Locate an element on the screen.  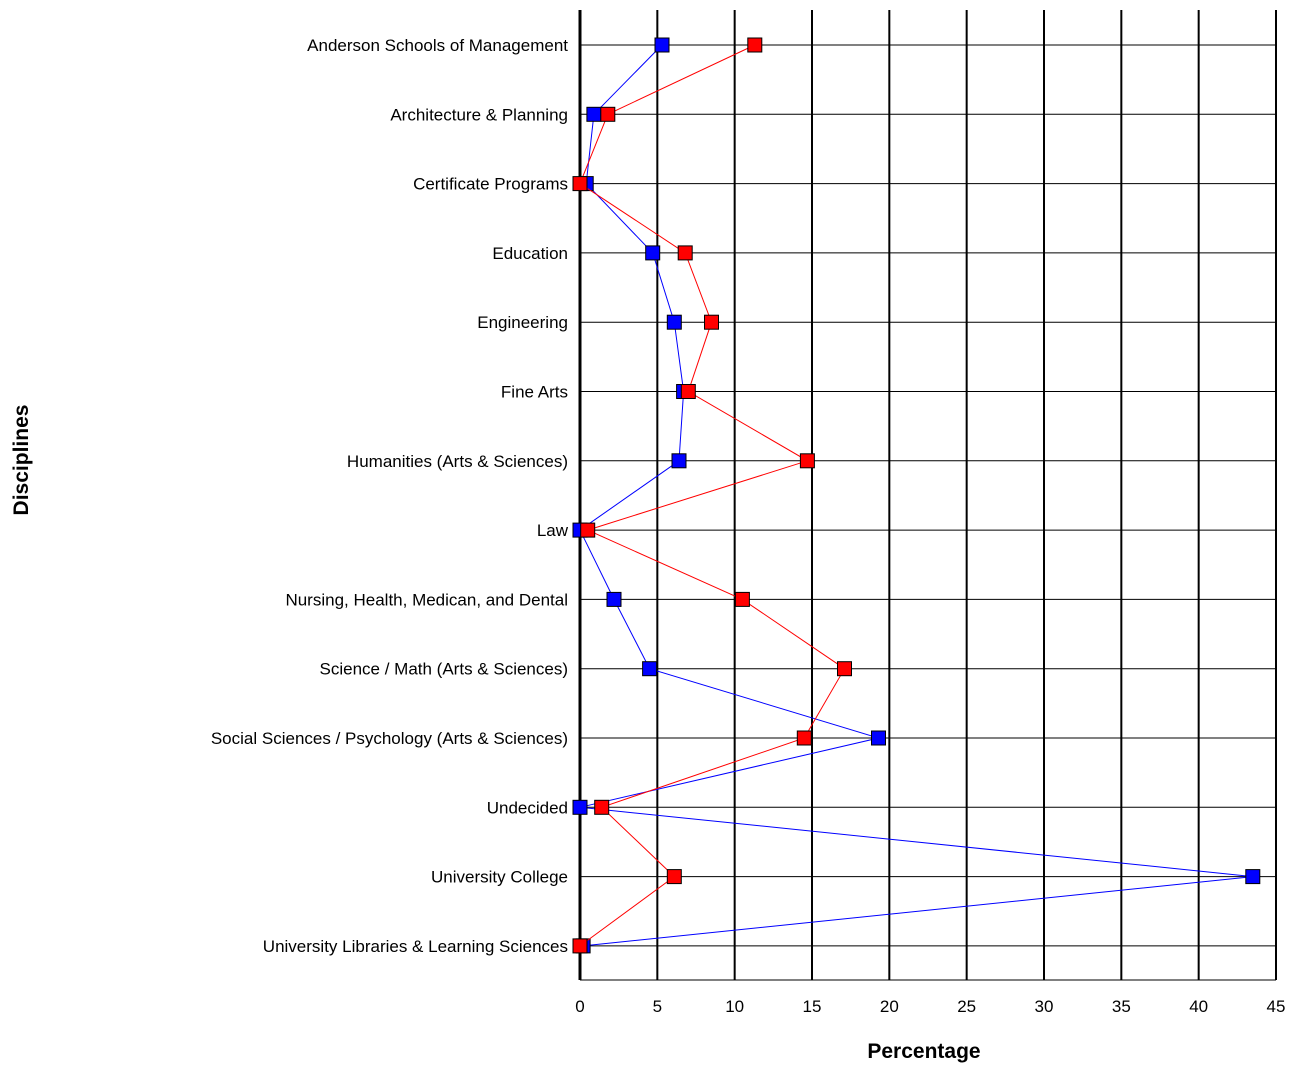
category-label: University College is located at coordinates (499, 877).